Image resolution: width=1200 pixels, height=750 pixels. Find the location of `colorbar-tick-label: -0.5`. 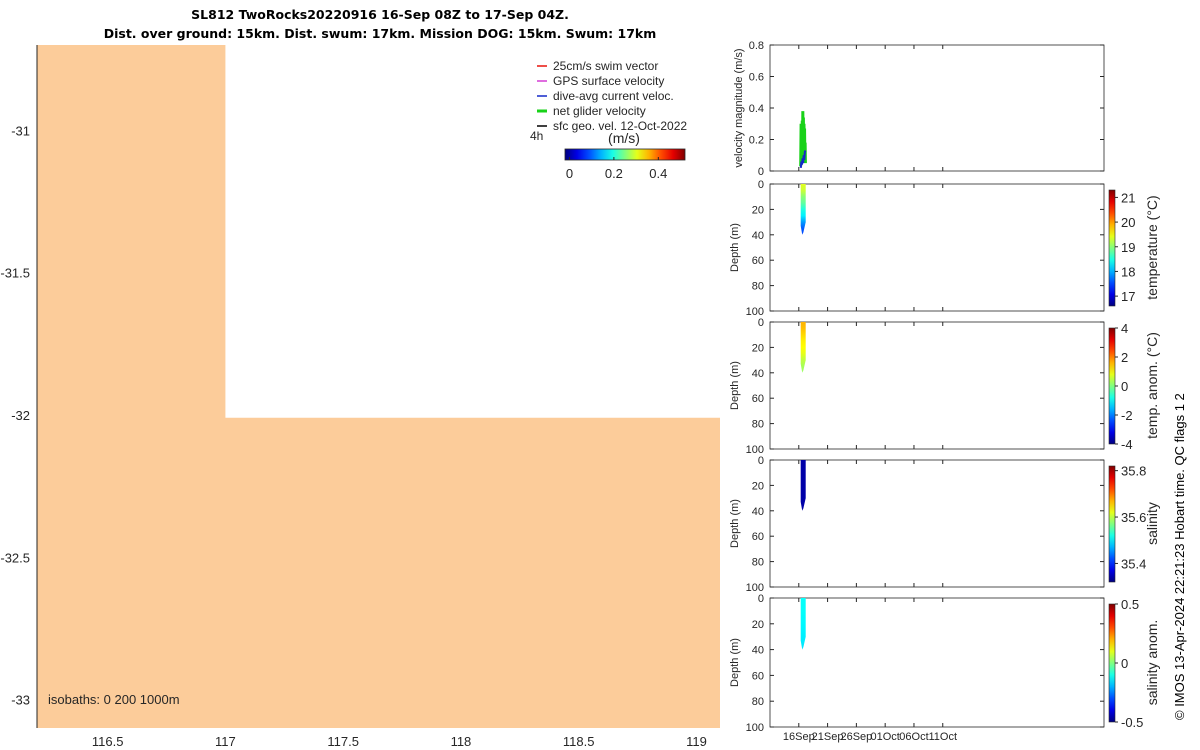

colorbar-tick-label: -0.5 is located at coordinates (1132, 722).